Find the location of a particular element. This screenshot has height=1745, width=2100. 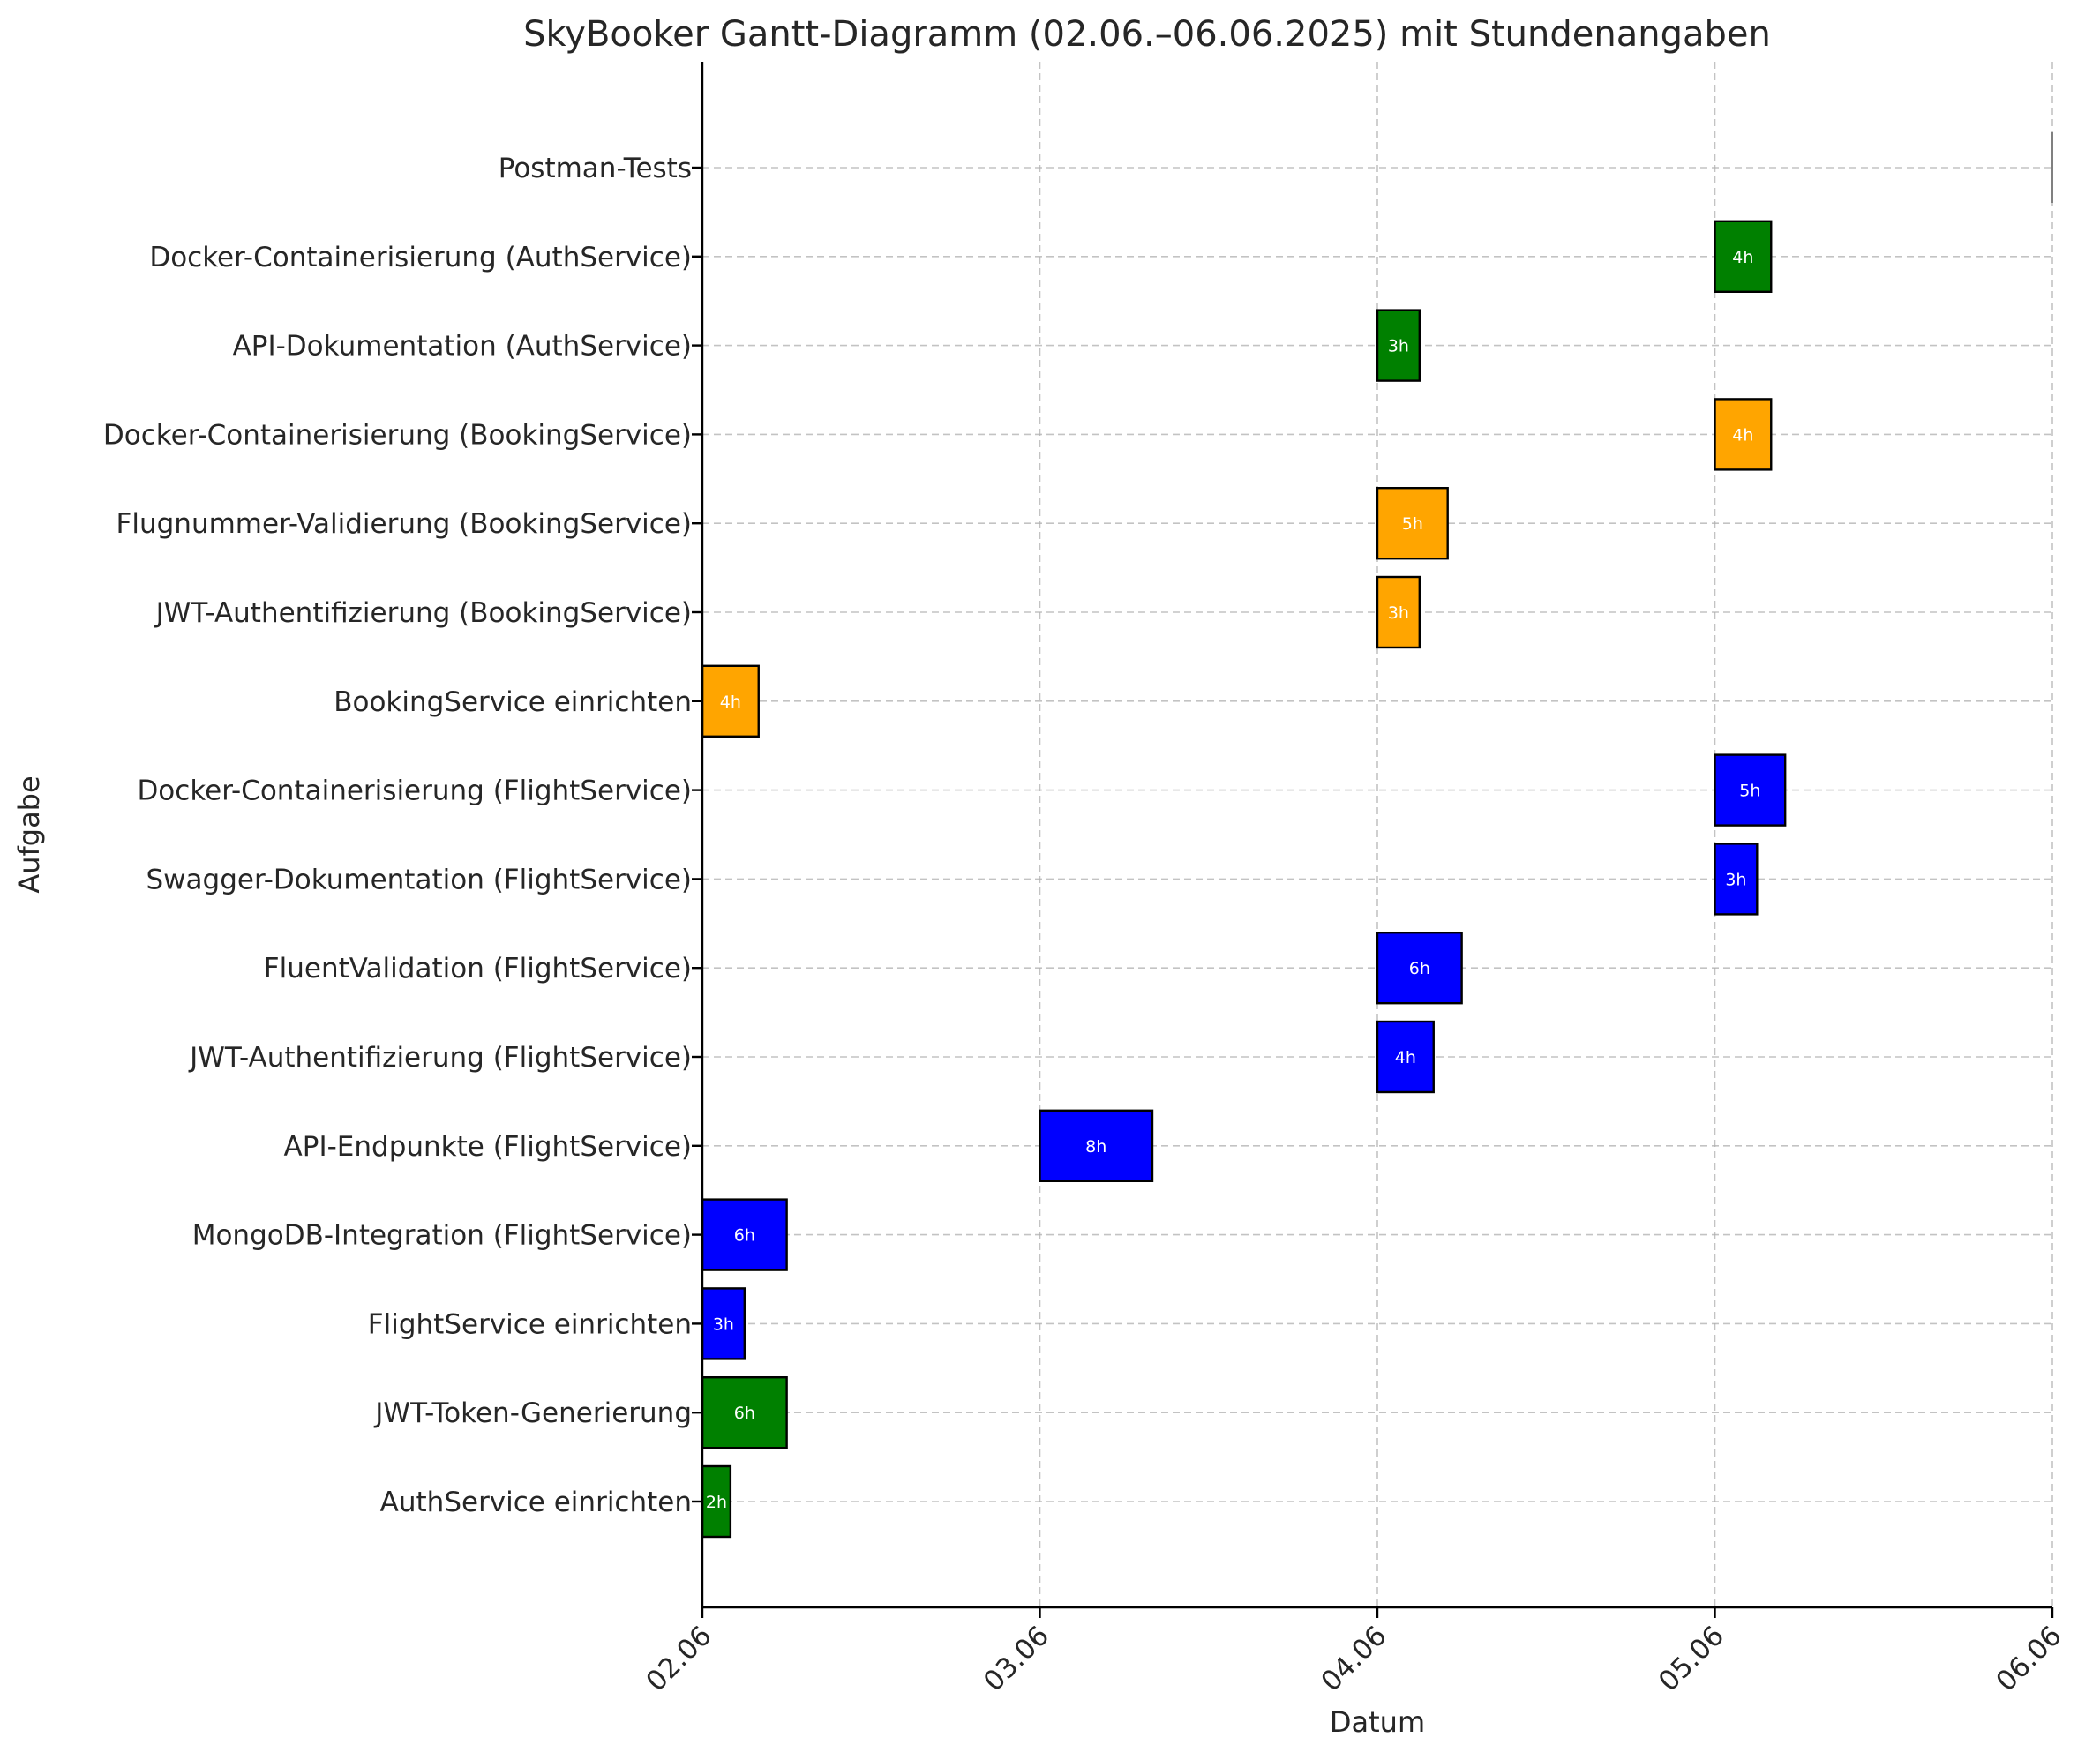

task-label: Docker-Containerisierung (AuthService) is located at coordinates (420, 257).